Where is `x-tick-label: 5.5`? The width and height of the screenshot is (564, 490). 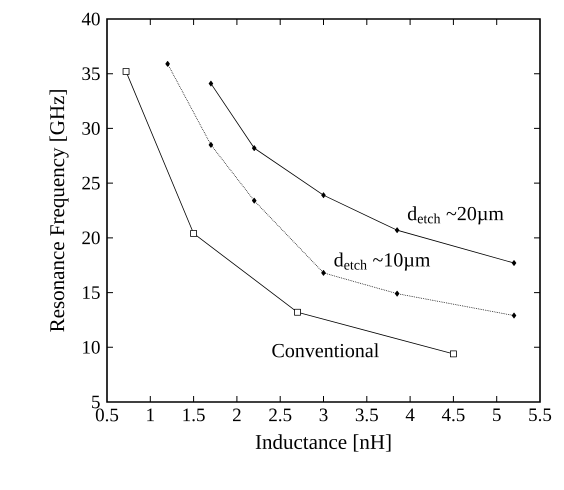
x-tick-label: 5.5 is located at coordinates (540, 415).